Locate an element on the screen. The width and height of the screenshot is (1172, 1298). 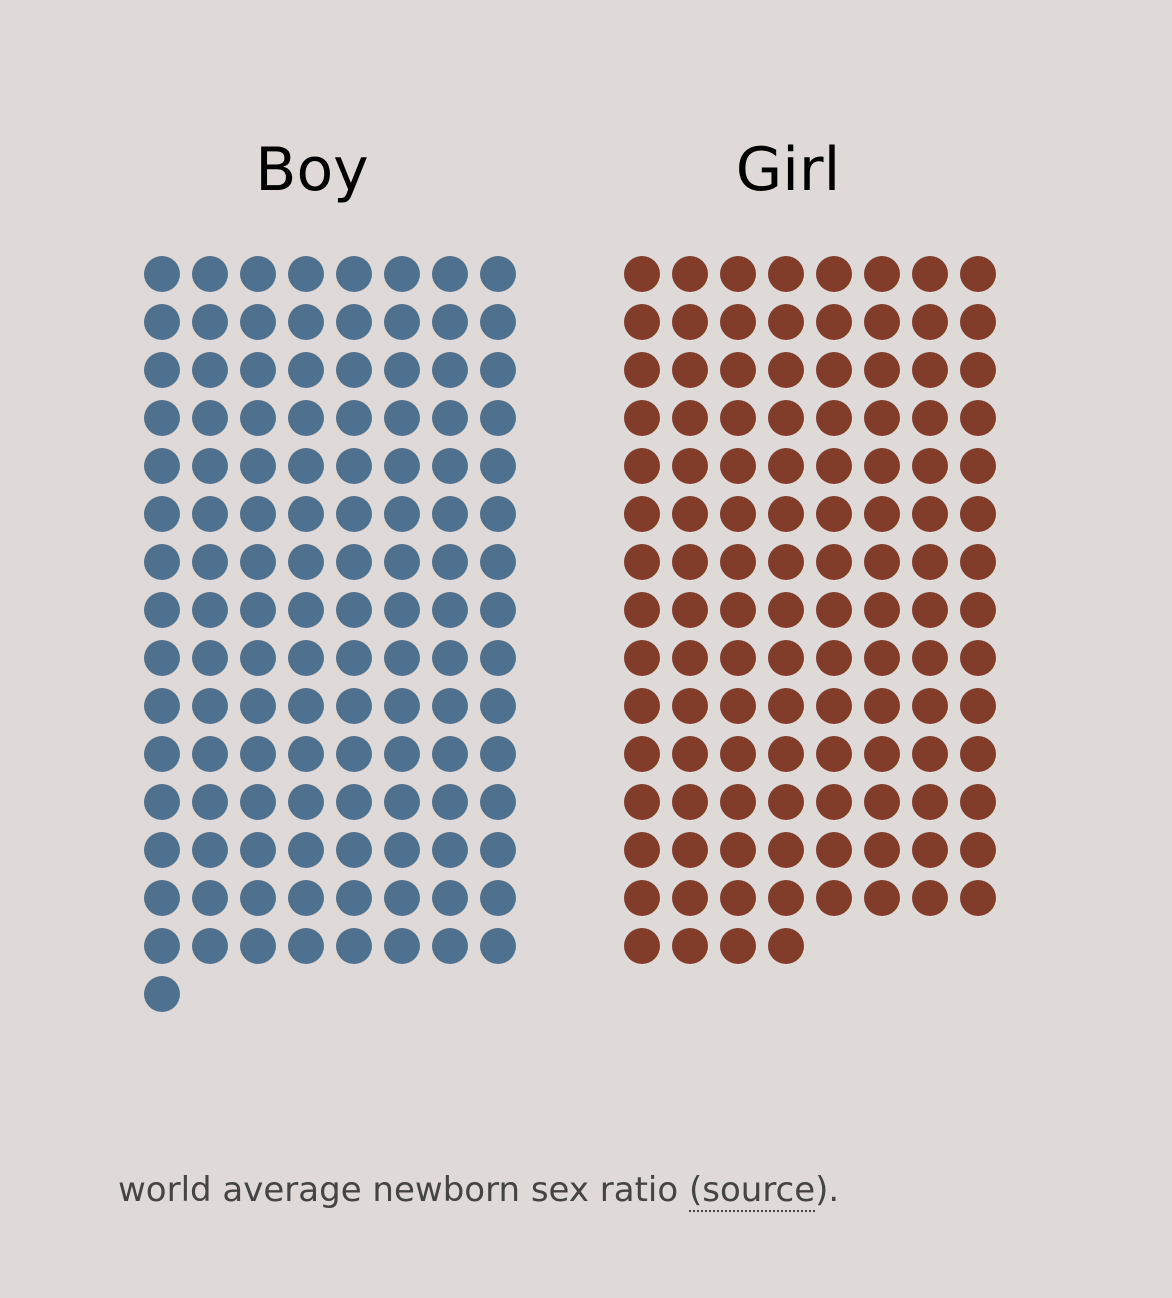
source-link: (source is located at coordinates (752, 1191).